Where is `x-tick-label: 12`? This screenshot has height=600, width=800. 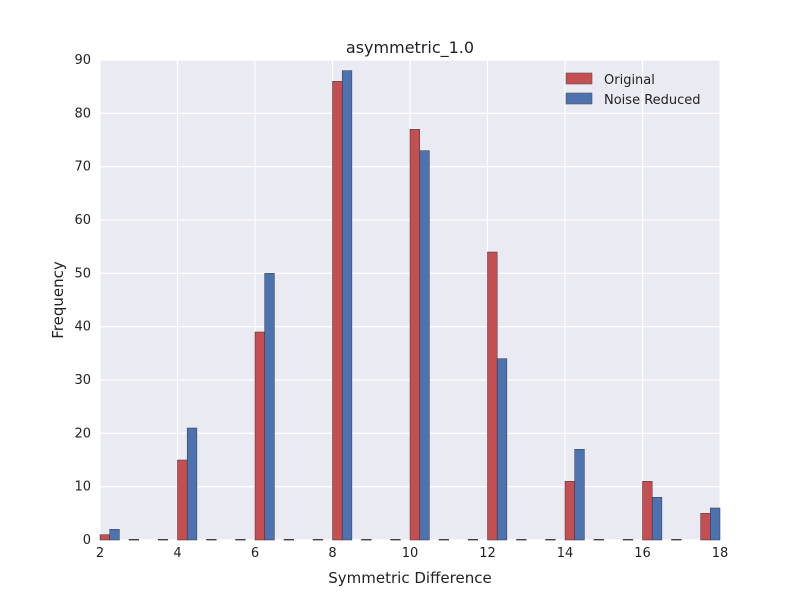 x-tick-label: 12 is located at coordinates (487, 553).